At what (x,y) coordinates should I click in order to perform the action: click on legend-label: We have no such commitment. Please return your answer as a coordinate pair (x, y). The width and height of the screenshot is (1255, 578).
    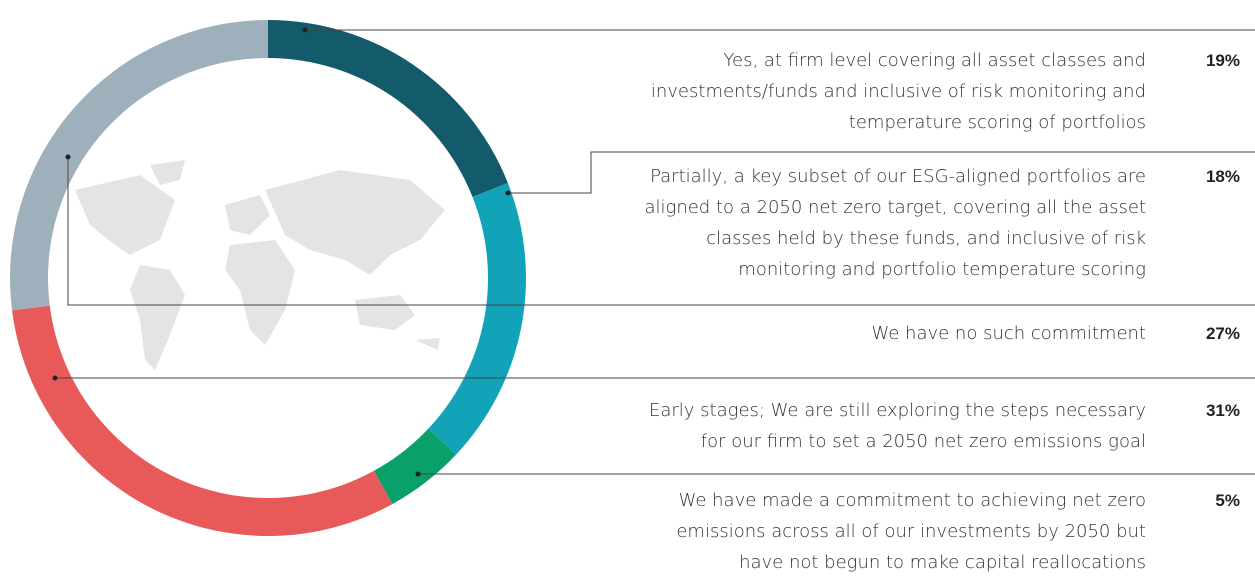
    Looking at the image, I should click on (1009, 333).